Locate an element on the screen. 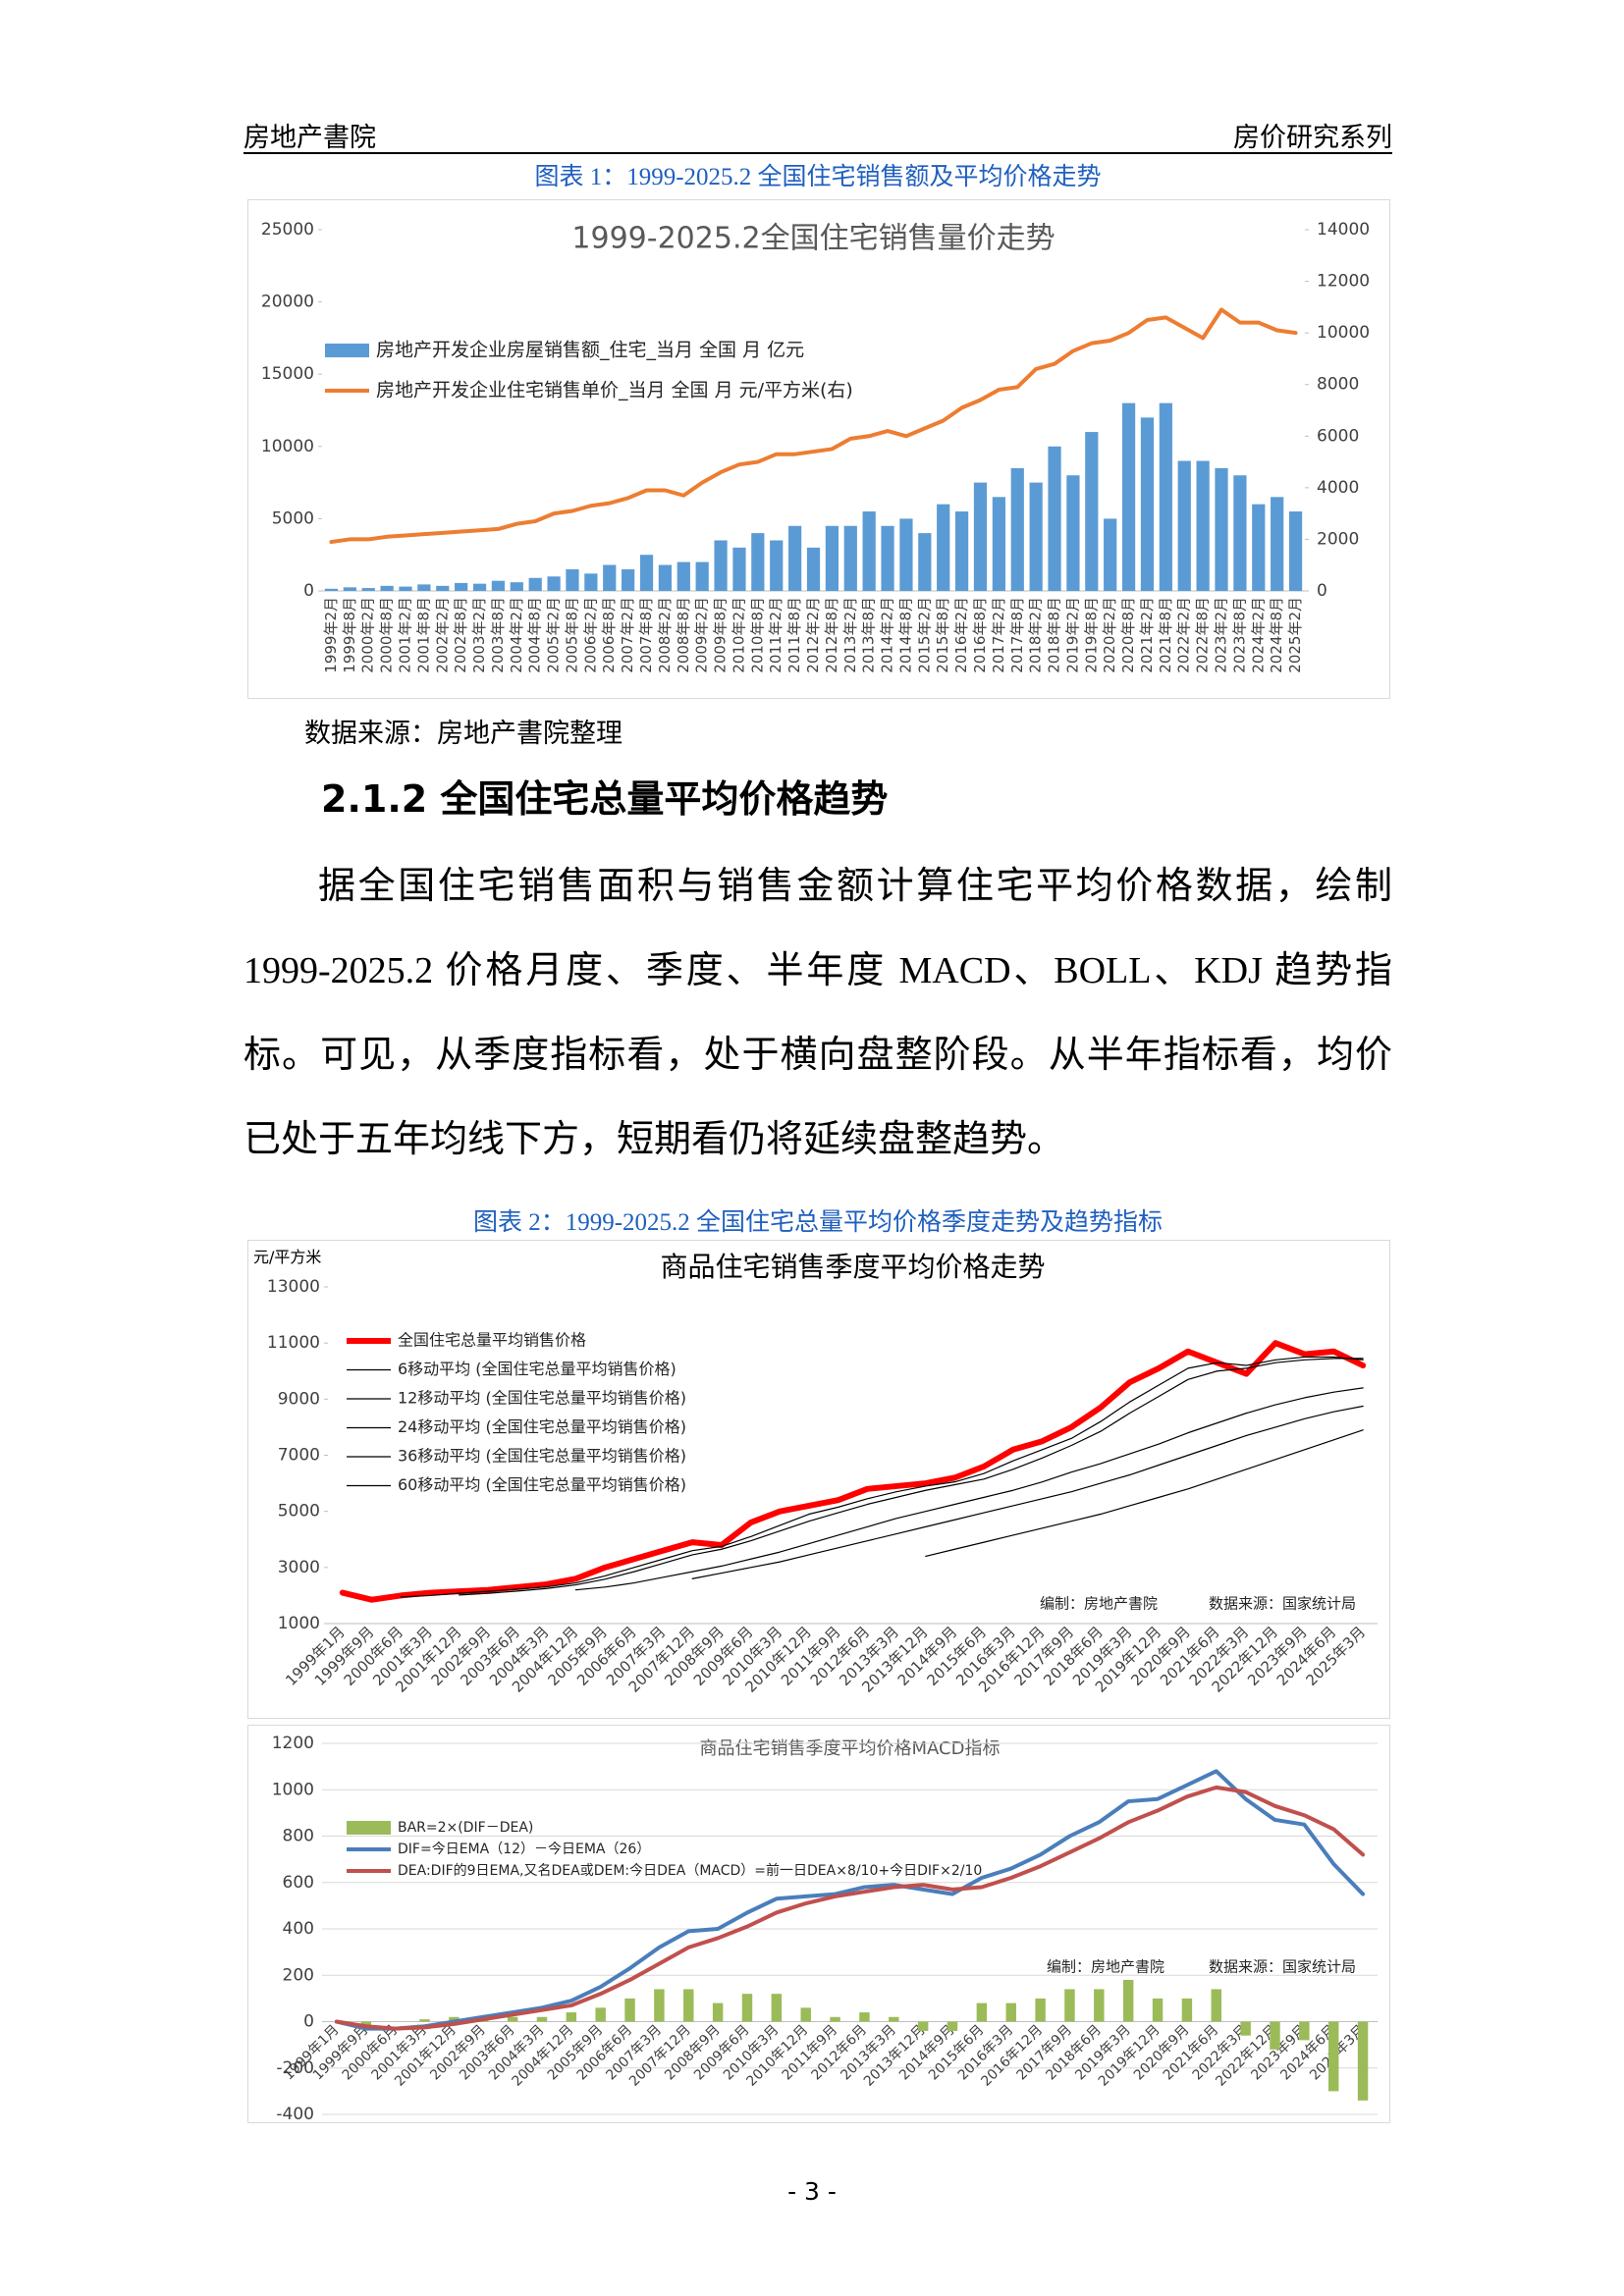 This screenshot has width=1624, height=2296. x-tick-label: 2017年2月 is located at coordinates (998, 635).